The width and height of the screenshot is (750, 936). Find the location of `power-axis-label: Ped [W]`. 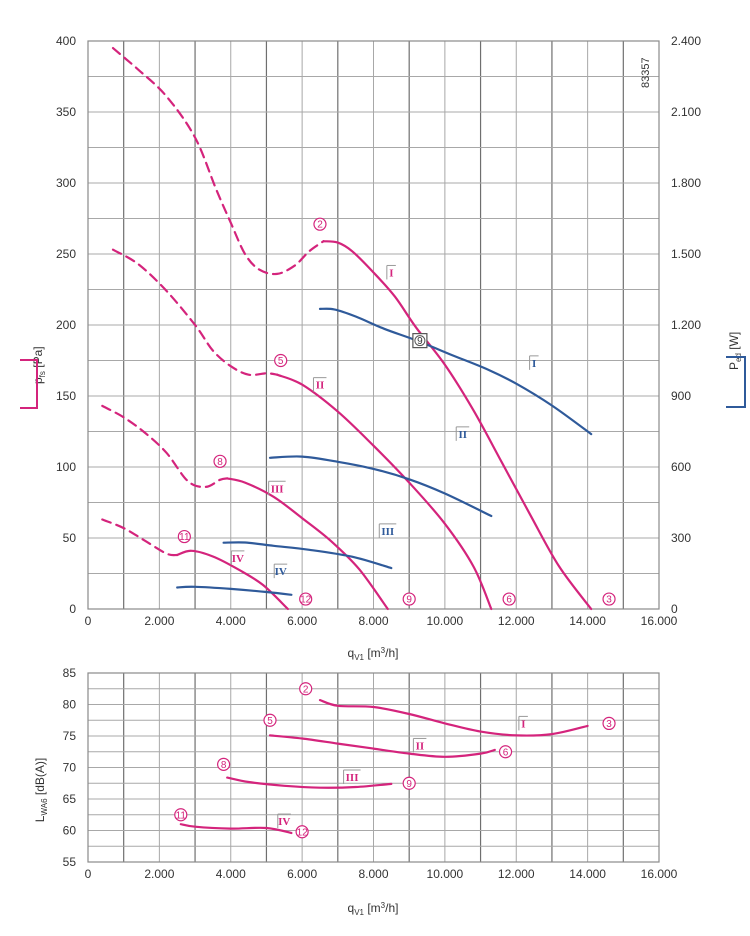

power-axis-label: Ped [W] is located at coordinates (735, 351).